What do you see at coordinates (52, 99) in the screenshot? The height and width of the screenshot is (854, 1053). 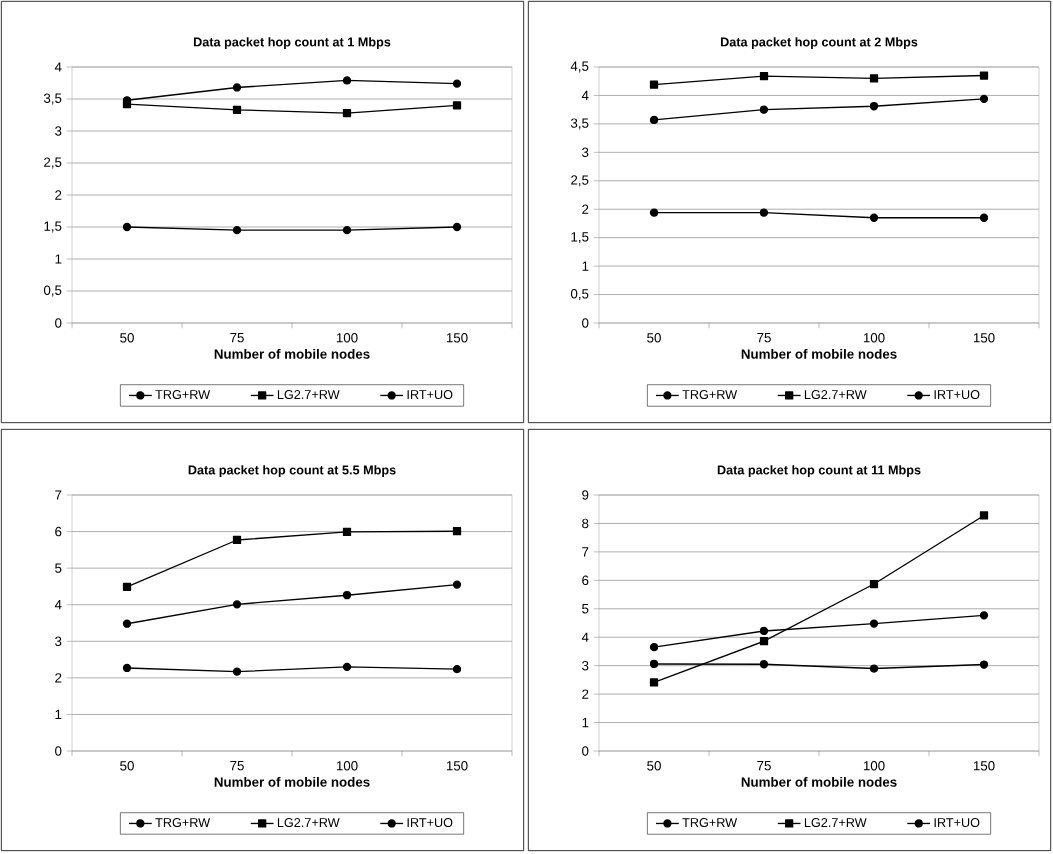 I see `y-tick-label: 3,5` at bounding box center [52, 99].